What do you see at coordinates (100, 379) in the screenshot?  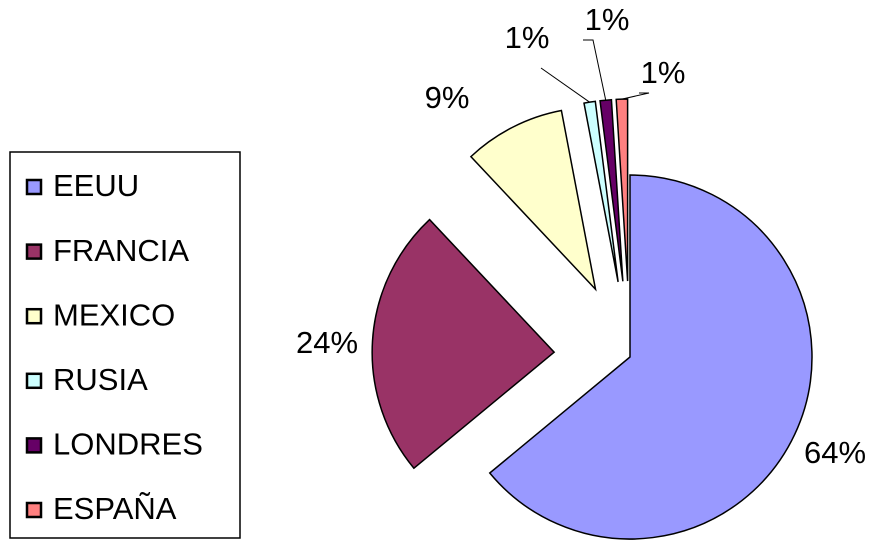 I see `legend-label: RUSIA` at bounding box center [100, 379].